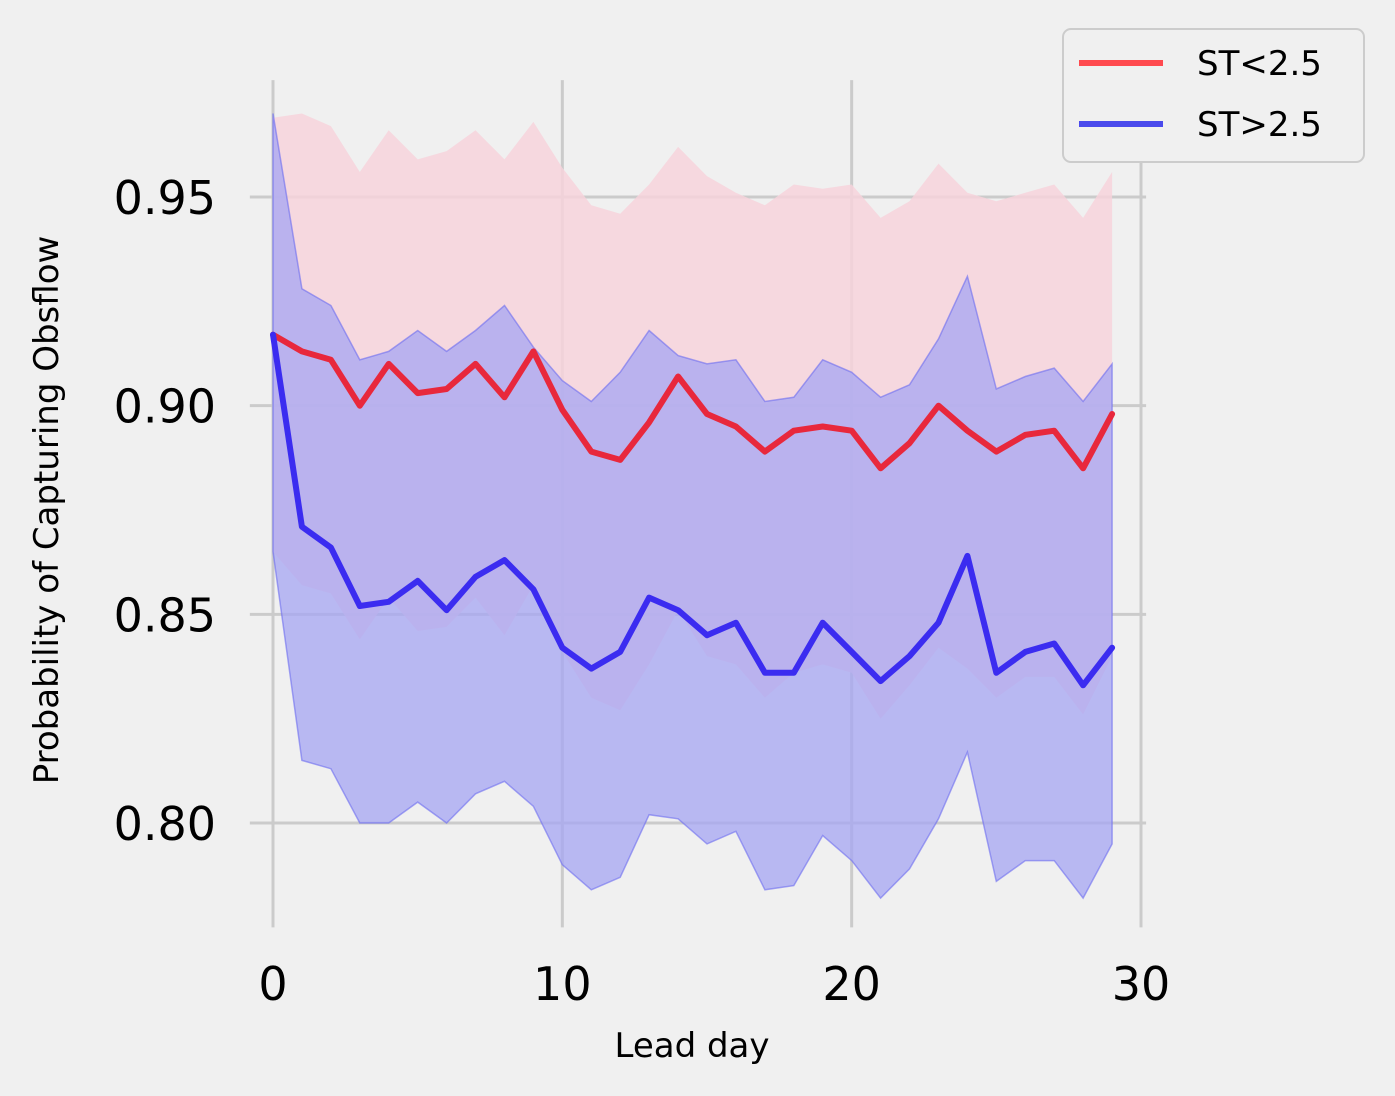 Image resolution: width=1395 pixels, height=1096 pixels. I want to click on x-axis-label: Lead day, so click(691, 1046).